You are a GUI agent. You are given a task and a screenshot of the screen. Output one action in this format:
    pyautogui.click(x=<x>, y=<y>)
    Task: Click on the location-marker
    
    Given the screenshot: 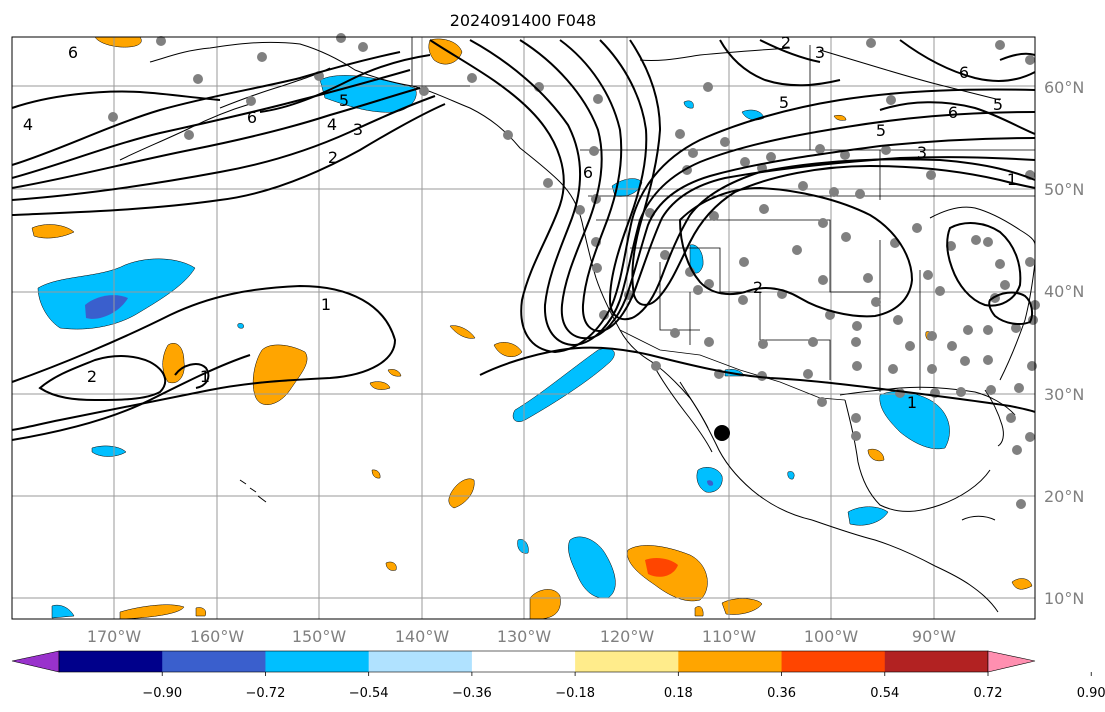 What is the action you would take?
    pyautogui.click(x=722, y=433)
    